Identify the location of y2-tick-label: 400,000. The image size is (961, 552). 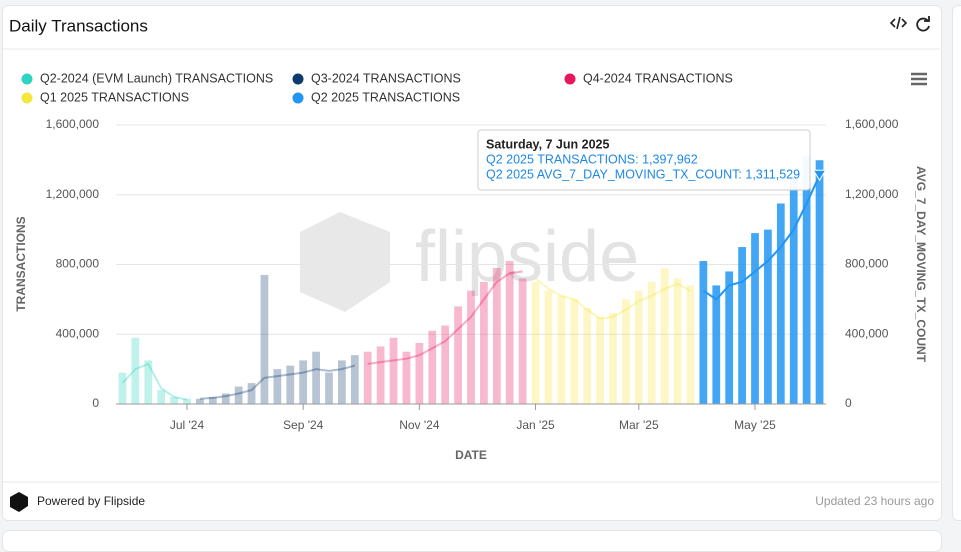
(867, 333).